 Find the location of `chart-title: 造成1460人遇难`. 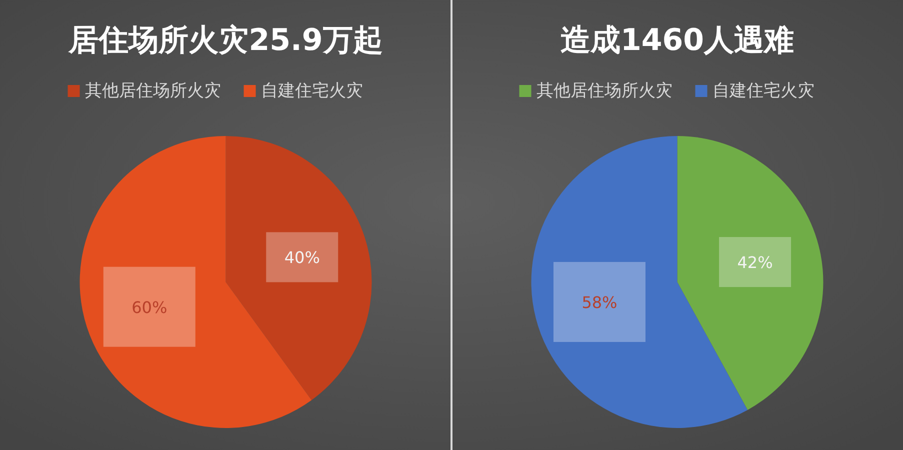

chart-title: 造成1460人遇难 is located at coordinates (677, 40).